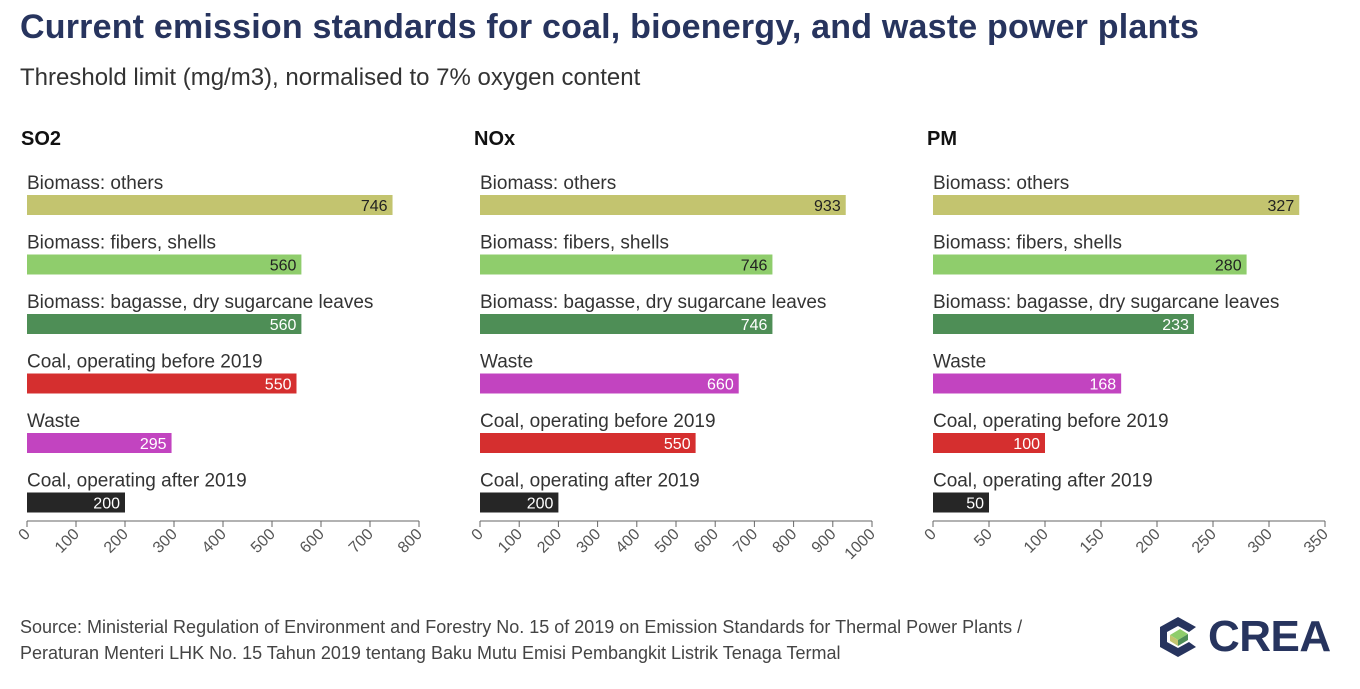 This screenshot has width=1360, height=689. What do you see at coordinates (1102, 385) in the screenshot?
I see `value-label: 168` at bounding box center [1102, 385].